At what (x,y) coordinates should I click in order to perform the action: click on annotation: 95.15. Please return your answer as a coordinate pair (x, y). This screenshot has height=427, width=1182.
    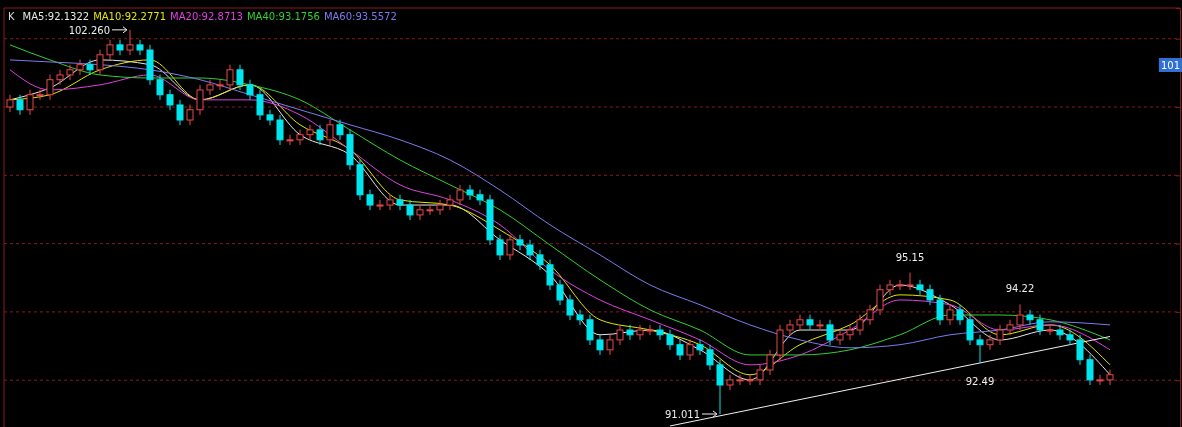
    Looking at the image, I should click on (910, 257).